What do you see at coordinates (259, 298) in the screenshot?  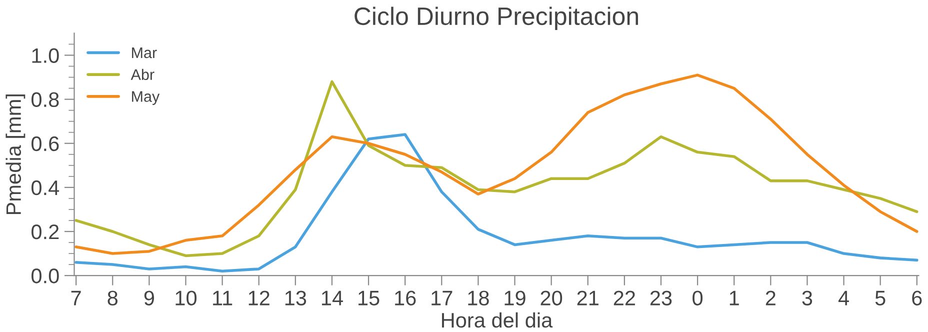 I see `x-tick-label: 12` at bounding box center [259, 298].